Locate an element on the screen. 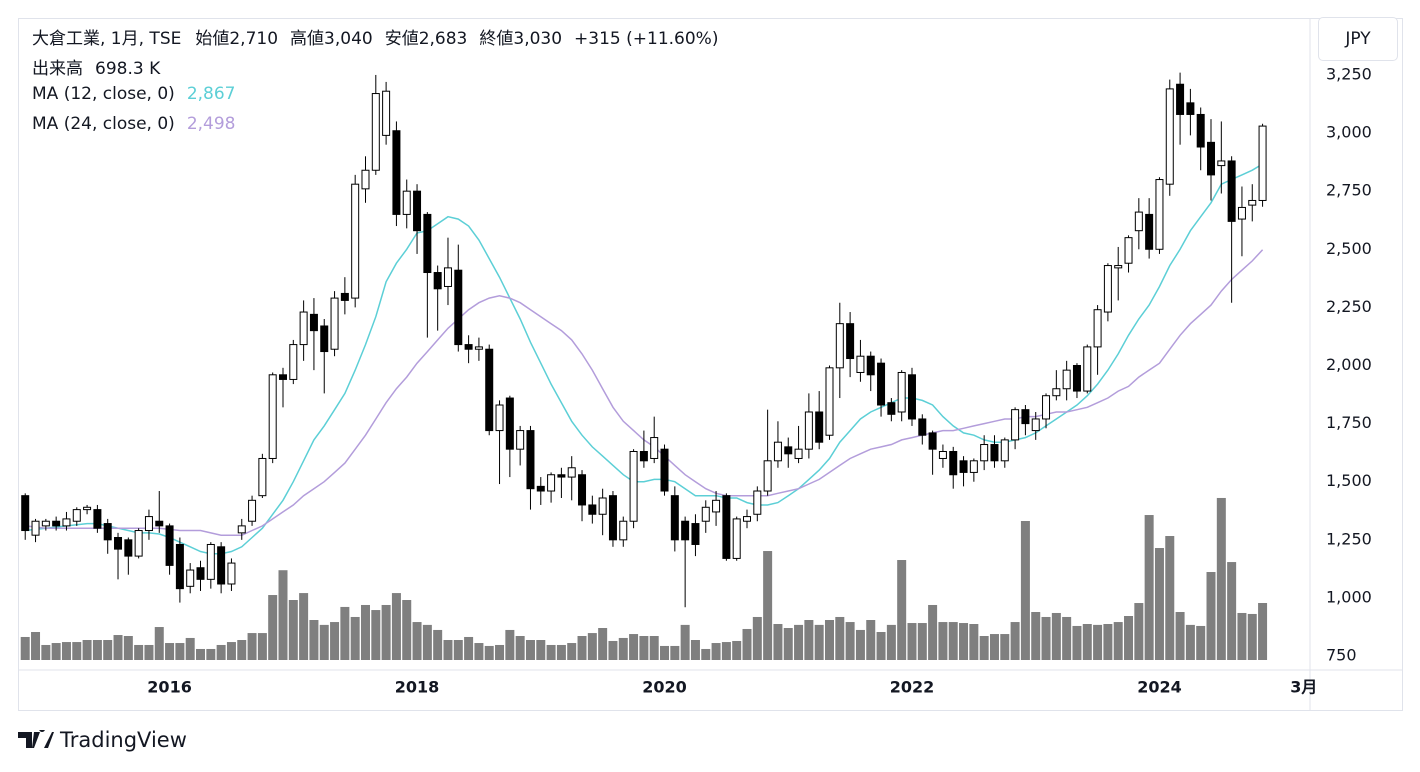 This screenshot has height=772, width=1420. x-tick-label: 2024 is located at coordinates (1159, 687).